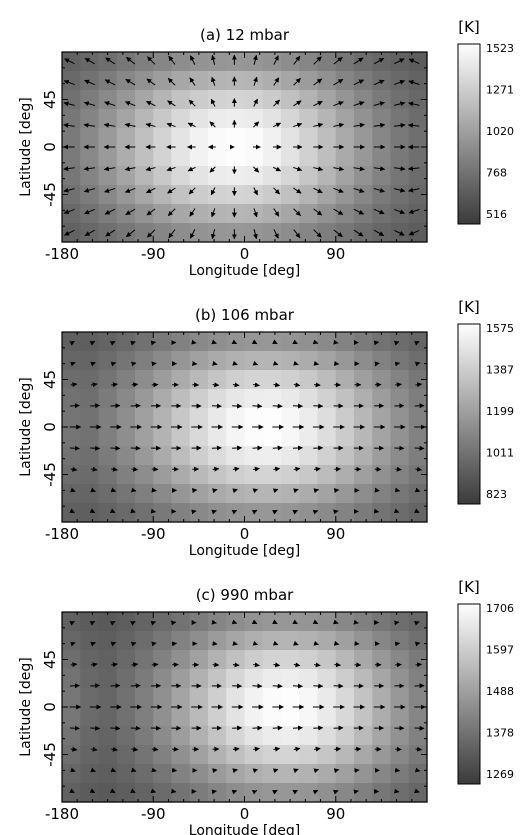 Image resolution: width=527 pixels, height=835 pixels. Describe the element at coordinates (335, 254) in the screenshot. I see `x-tick-label: 90` at that location.